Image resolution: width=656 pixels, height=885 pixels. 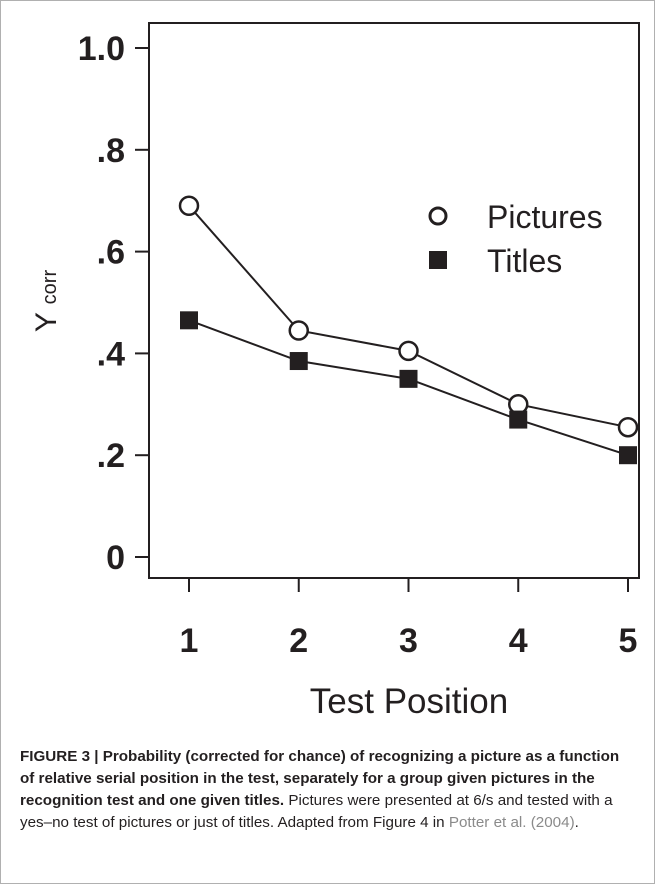 I want to click on y-tick-label: 1.0, so click(x=101, y=49).